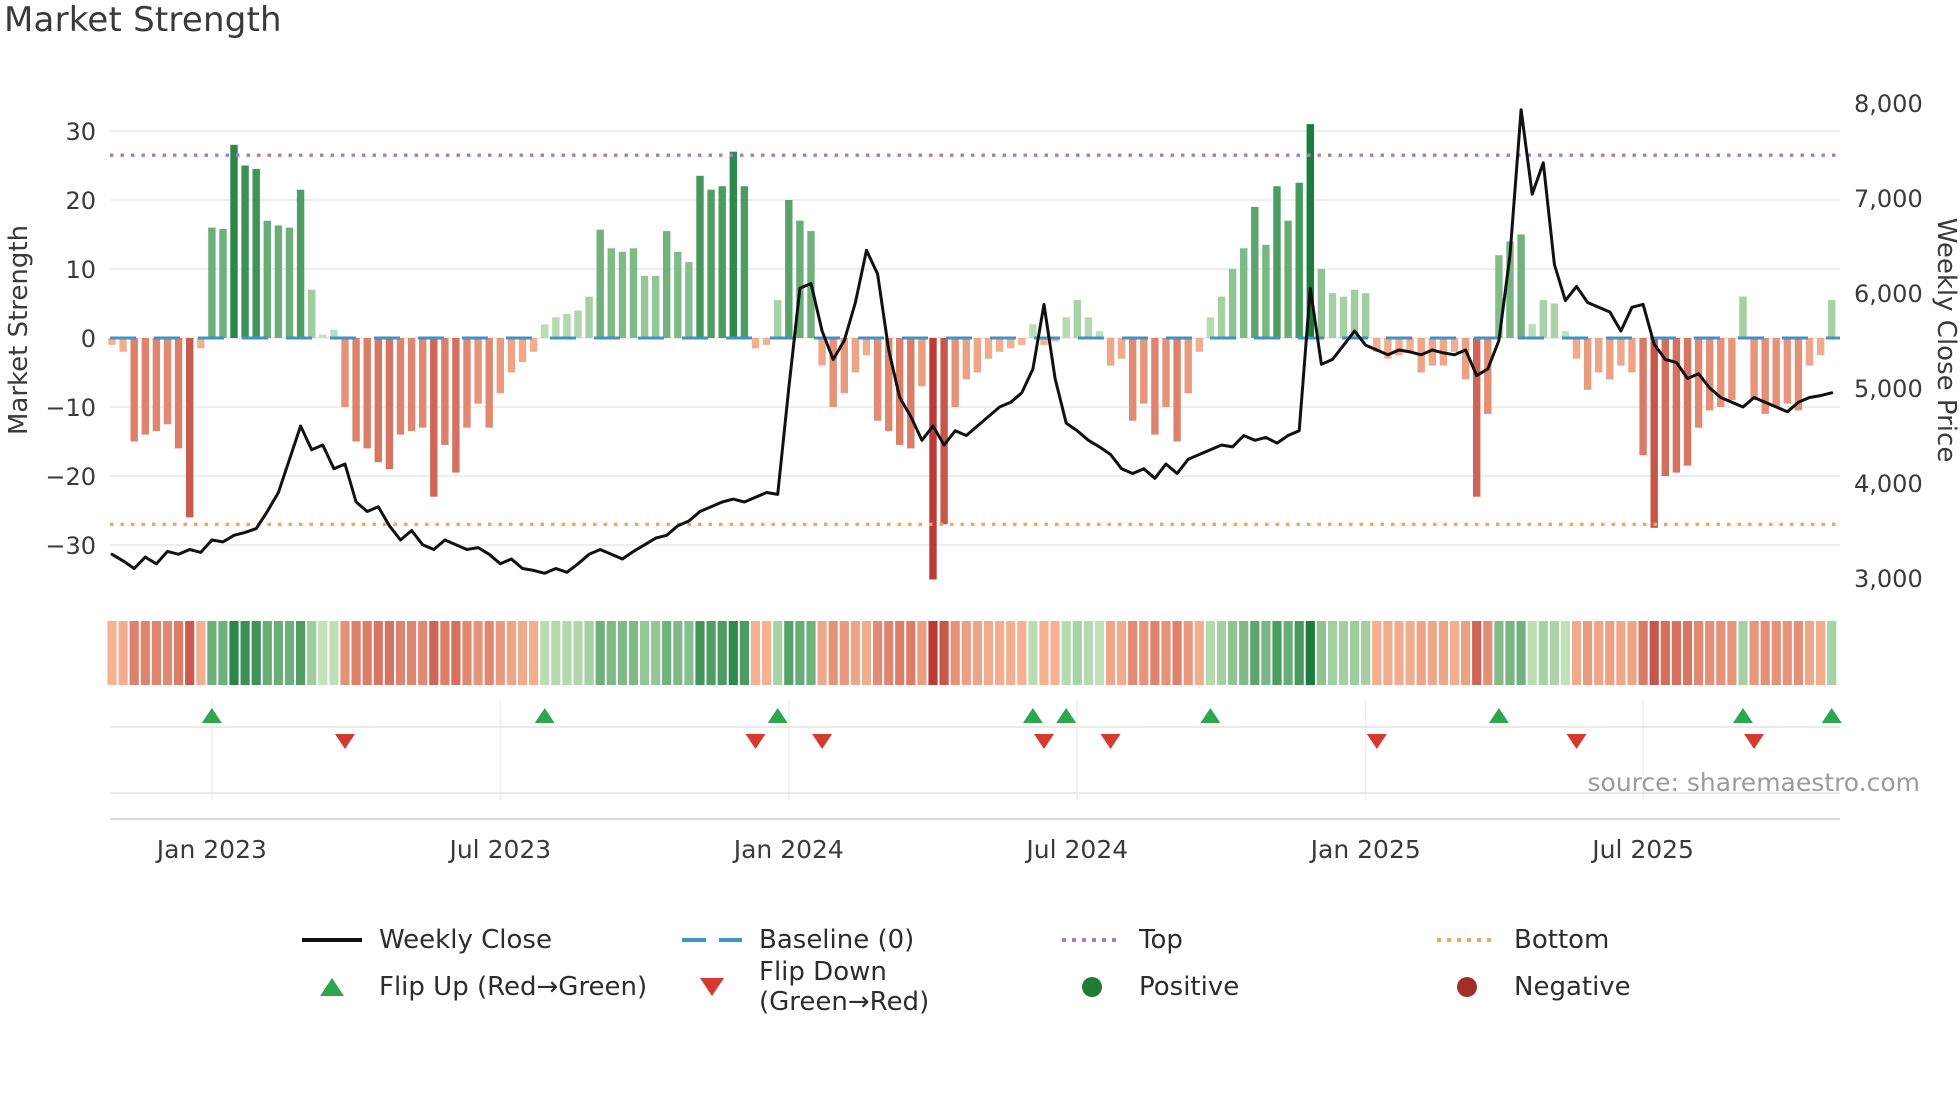 Image resolution: width=1960 pixels, height=1102 pixels. What do you see at coordinates (844, 986) in the screenshot?
I see `legend-label: Flip Down (Green→Red)` at bounding box center [844, 986].